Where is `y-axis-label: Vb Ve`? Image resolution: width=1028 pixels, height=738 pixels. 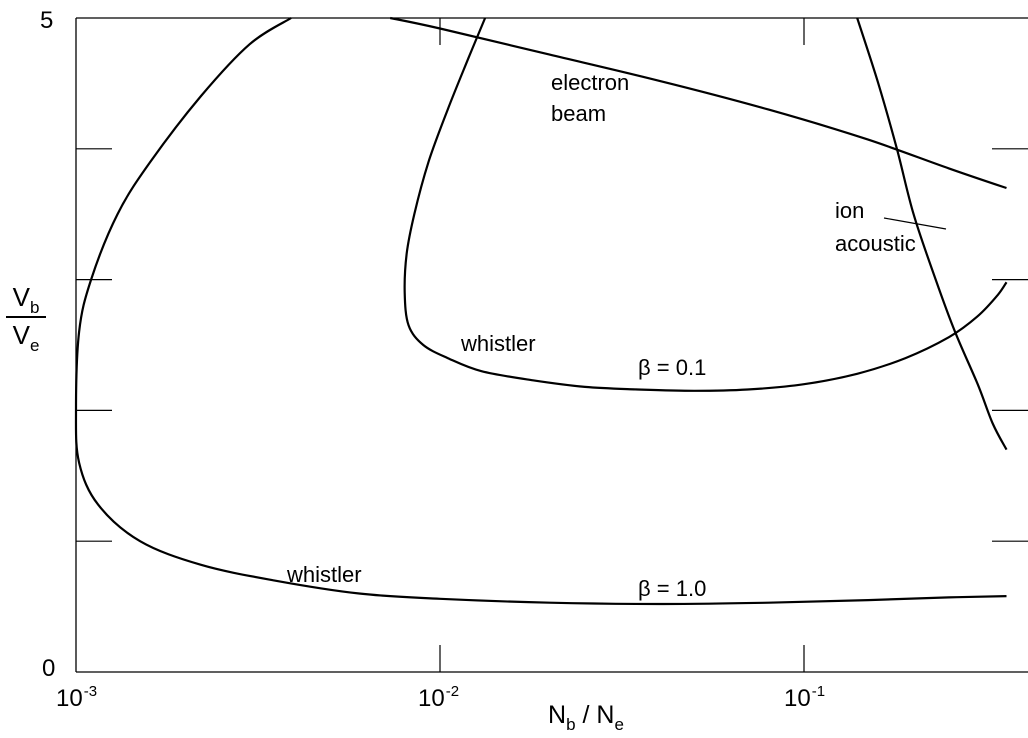
y-axis-label: Vb Ve is located at coordinates (26, 318).